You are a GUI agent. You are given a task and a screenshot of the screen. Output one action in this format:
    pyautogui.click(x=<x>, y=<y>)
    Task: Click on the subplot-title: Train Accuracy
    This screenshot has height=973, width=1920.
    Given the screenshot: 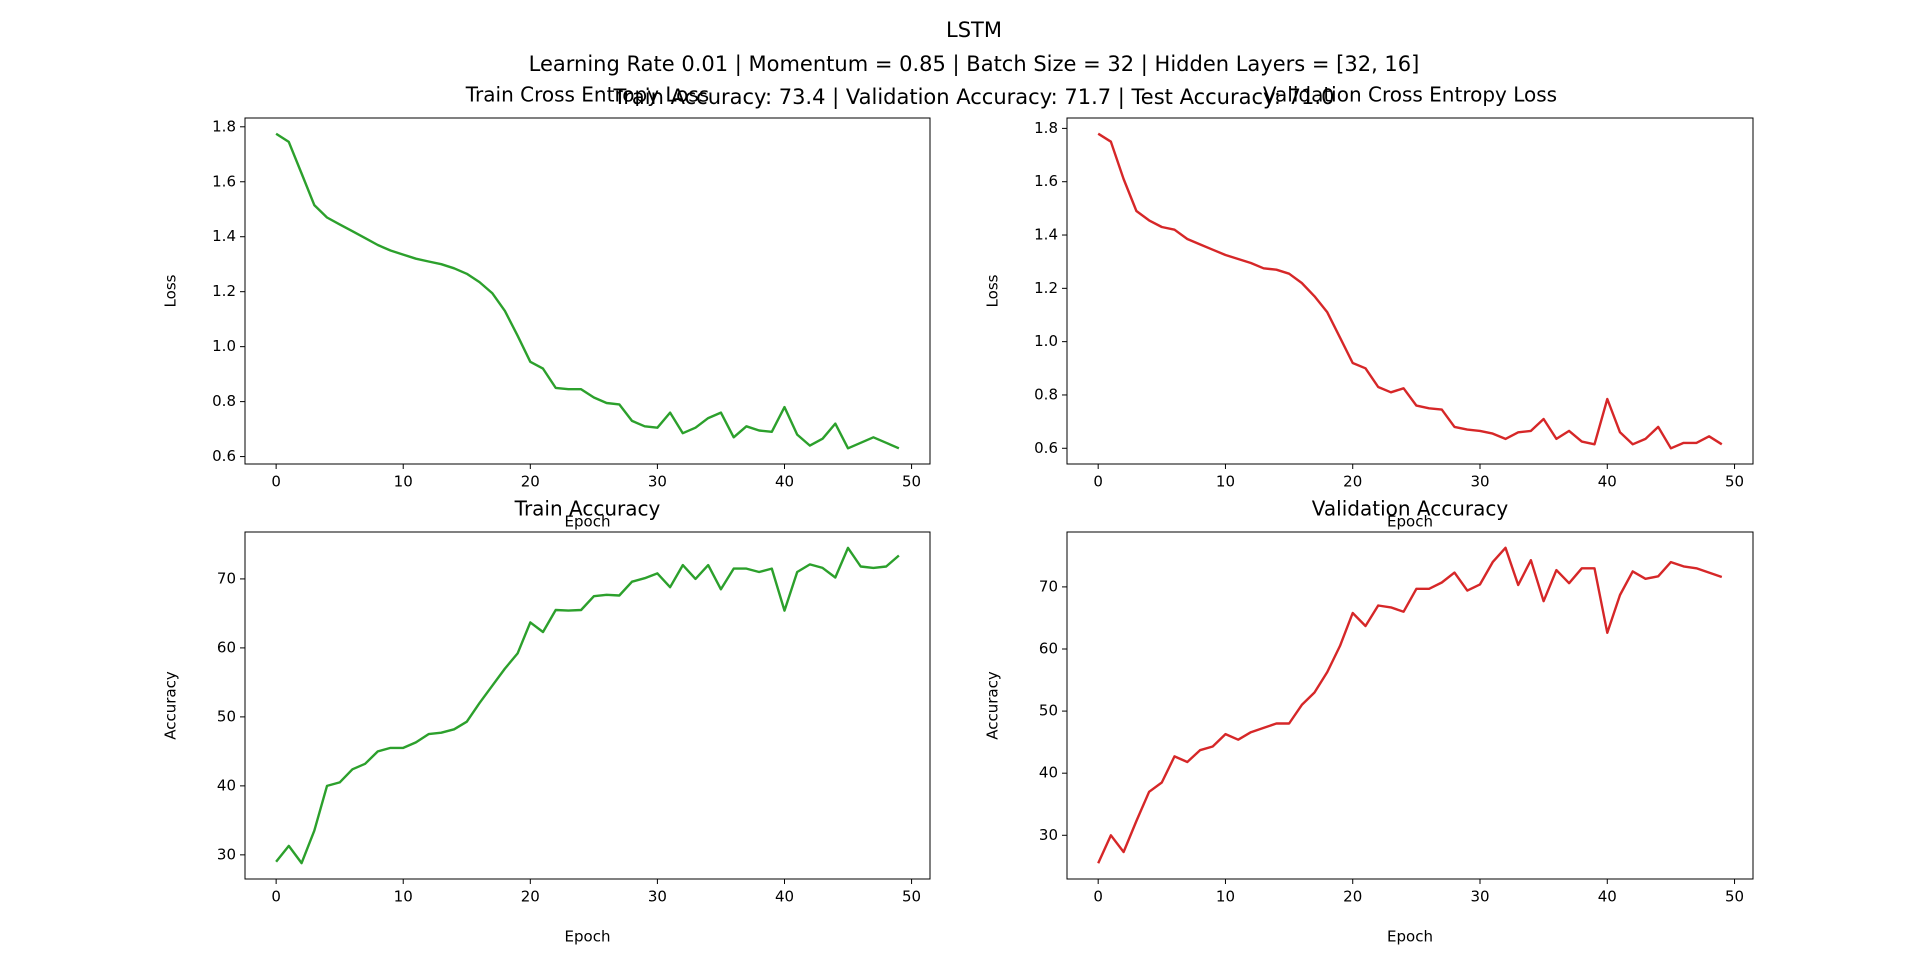 What is the action you would take?
    pyautogui.click(x=587, y=509)
    